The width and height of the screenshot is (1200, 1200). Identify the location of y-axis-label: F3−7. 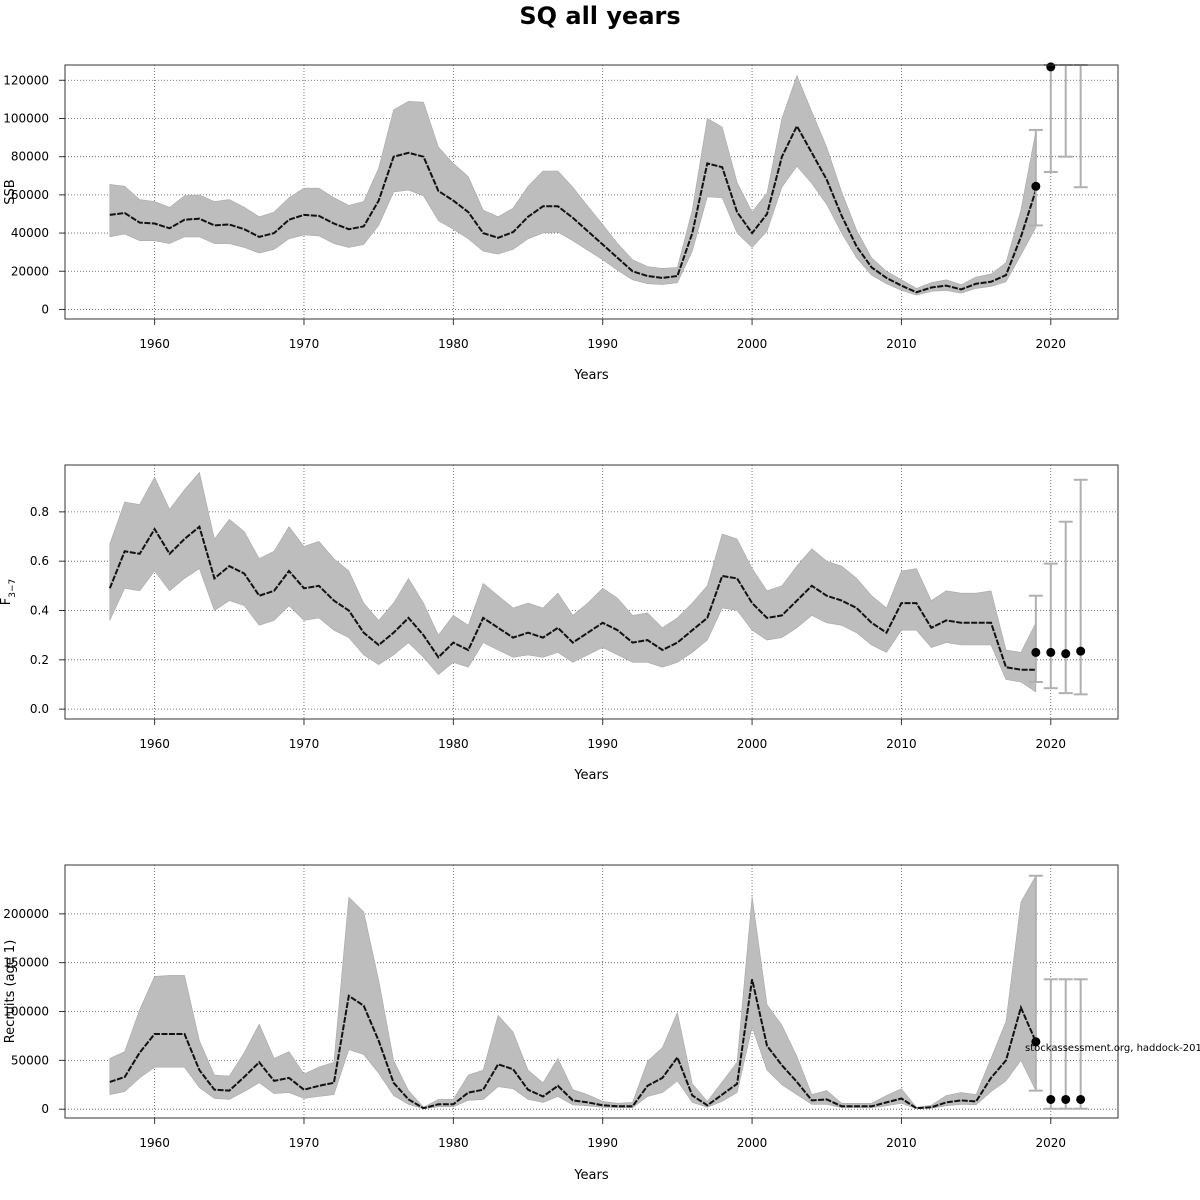
(9, 592).